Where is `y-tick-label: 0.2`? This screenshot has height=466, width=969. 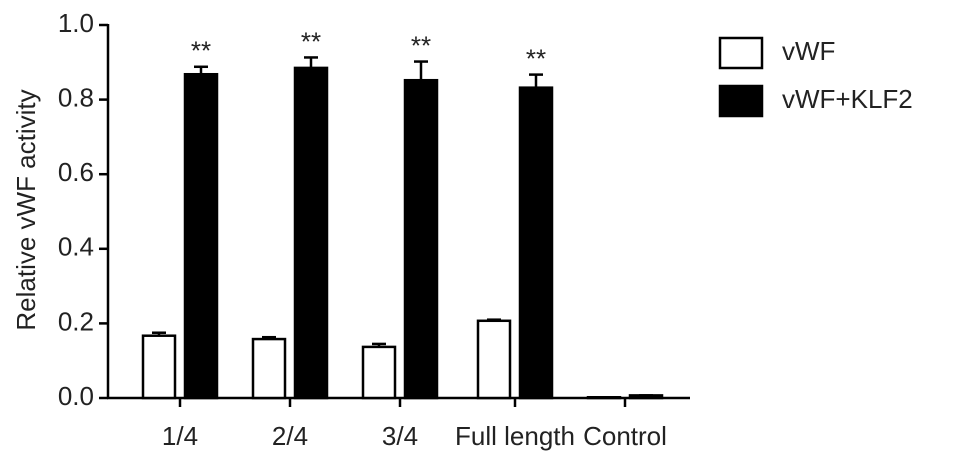 y-tick-label: 0.2 is located at coordinates (76, 321).